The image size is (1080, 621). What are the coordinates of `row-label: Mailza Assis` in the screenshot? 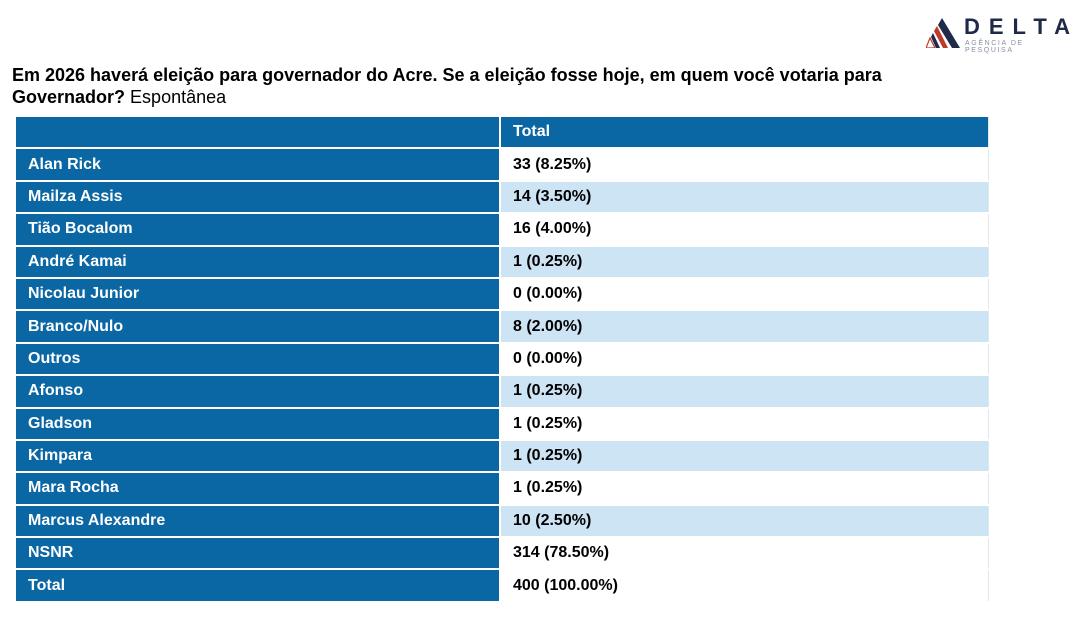 It's located at (258, 197).